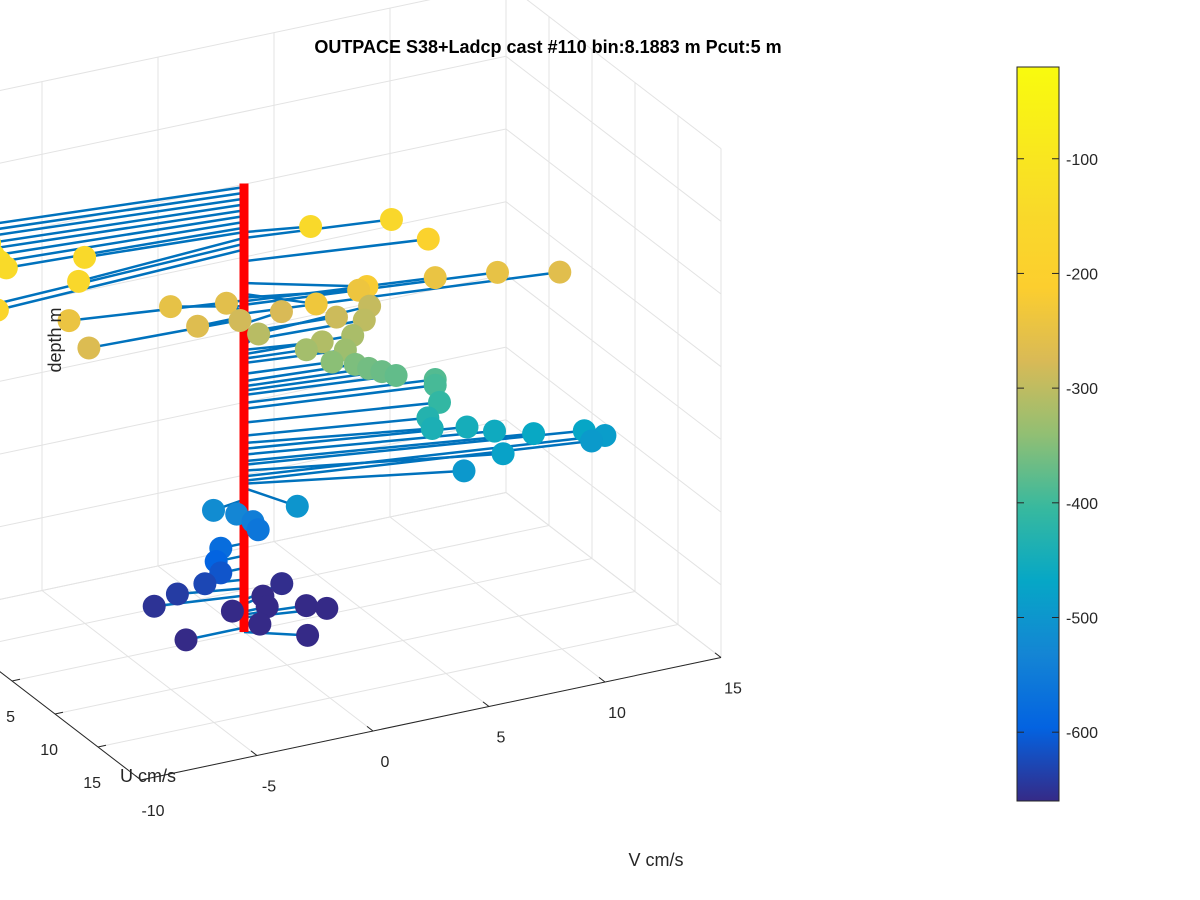 Image resolution: width=1200 pixels, height=900 pixels. I want to click on y-tick-label: 5, so click(10, 717).